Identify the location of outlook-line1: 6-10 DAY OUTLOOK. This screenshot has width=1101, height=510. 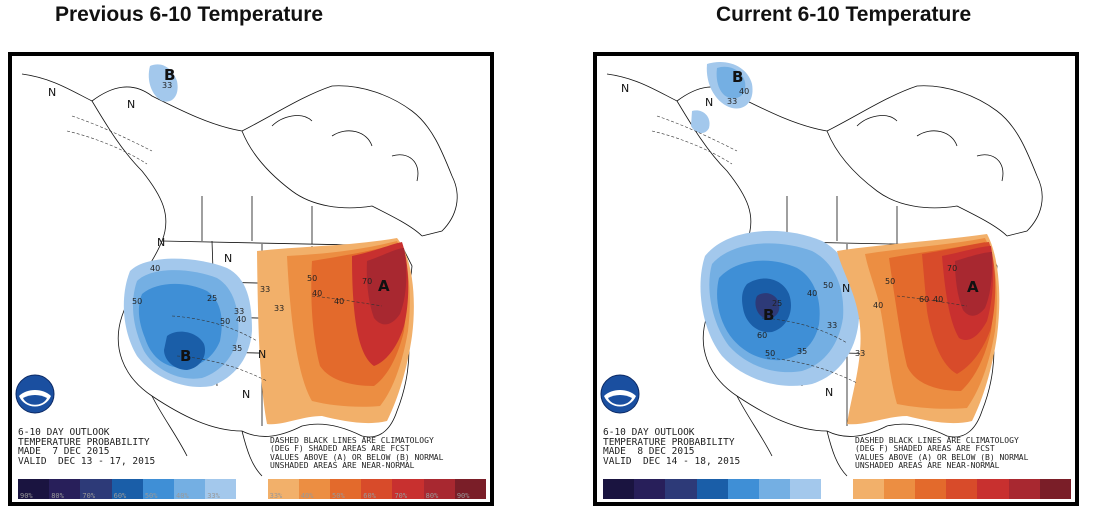
(64, 432).